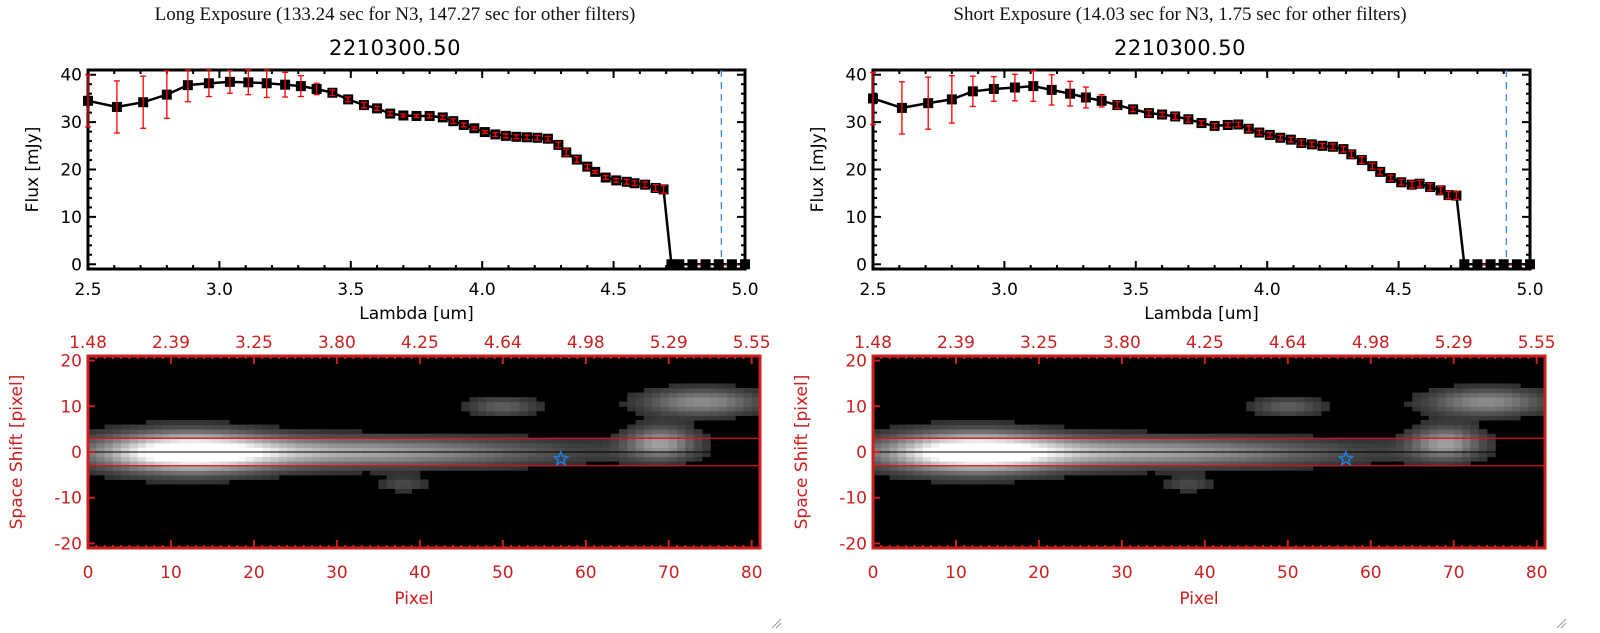 The width and height of the screenshot is (1600, 633). Describe the element at coordinates (171, 573) in the screenshot. I see `x-tick-label: 10` at that location.